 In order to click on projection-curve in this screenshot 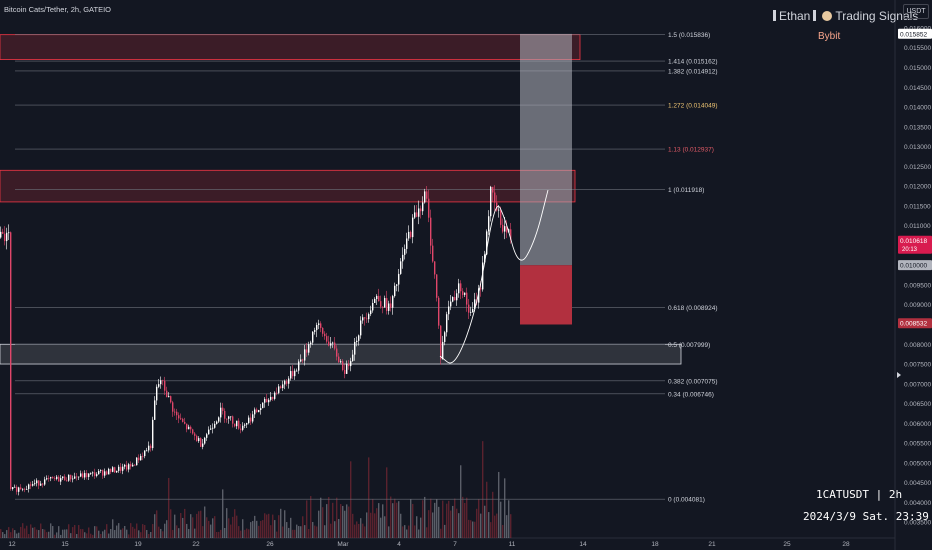, I will do `click(494, 276)`.